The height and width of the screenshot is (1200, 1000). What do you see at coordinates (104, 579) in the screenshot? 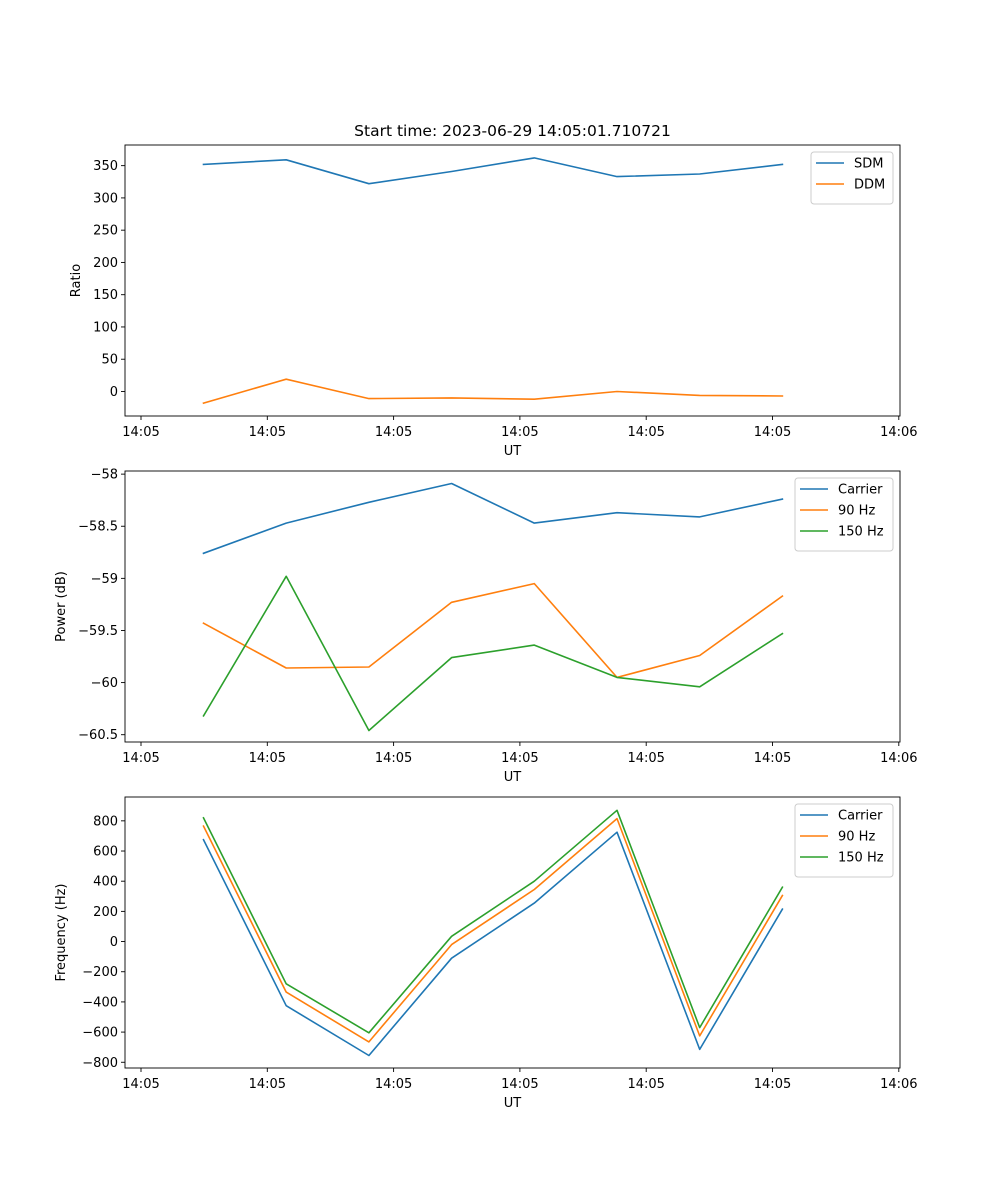
I see `y-tick-label: −59` at bounding box center [104, 579].